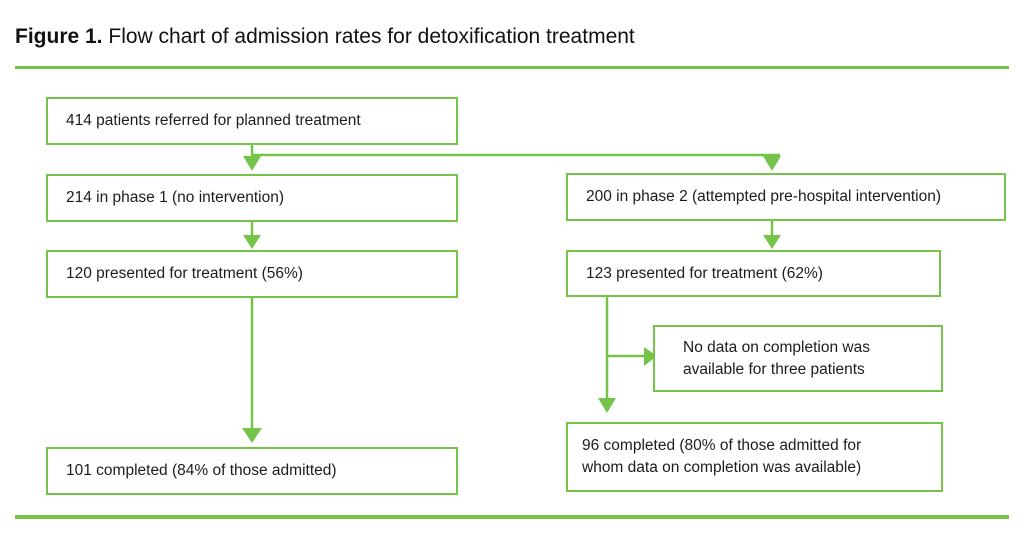 Image resolution: width=1024 pixels, height=546 pixels. I want to click on node-phase1: 214 in phase 1 (no intervention), so click(252, 198).